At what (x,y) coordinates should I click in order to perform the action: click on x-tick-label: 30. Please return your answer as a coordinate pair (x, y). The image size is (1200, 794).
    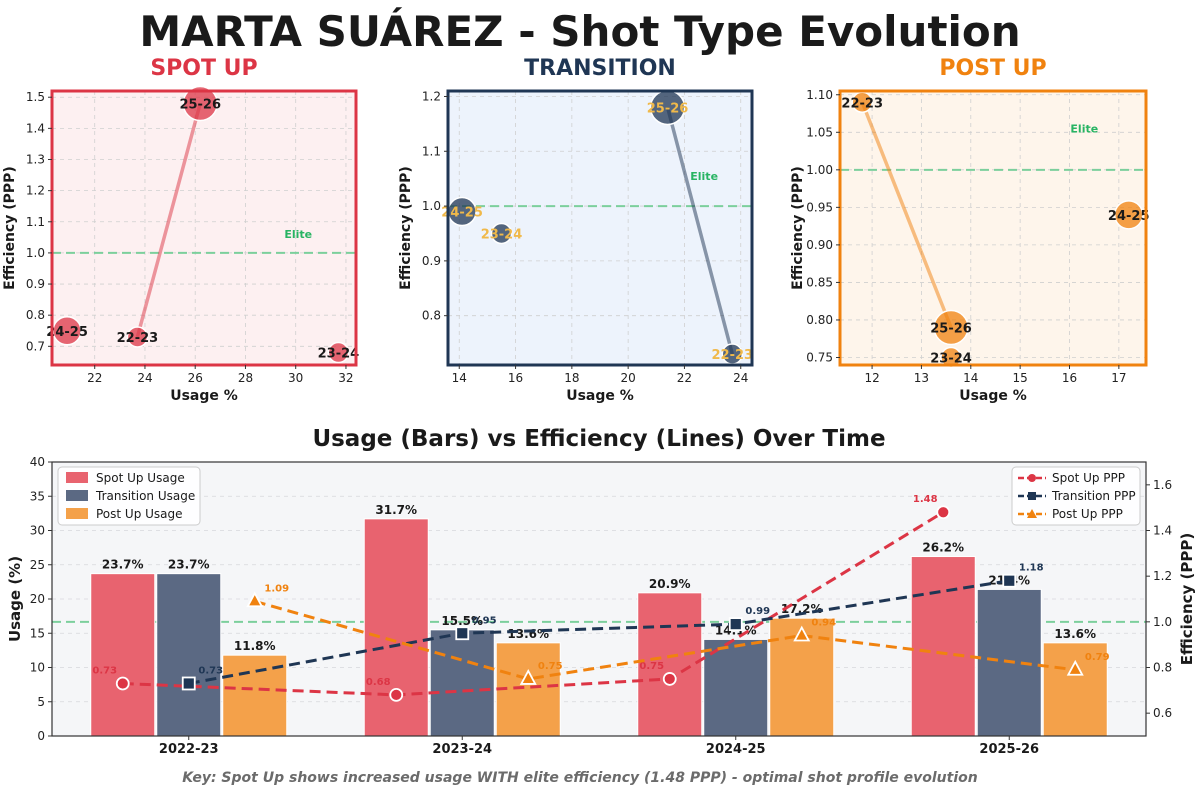
    Looking at the image, I should click on (295, 378).